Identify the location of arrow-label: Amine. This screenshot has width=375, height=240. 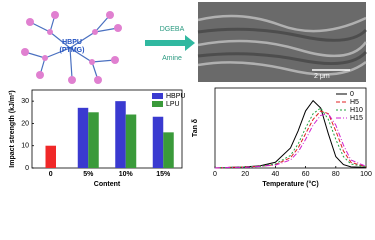
(172, 58).